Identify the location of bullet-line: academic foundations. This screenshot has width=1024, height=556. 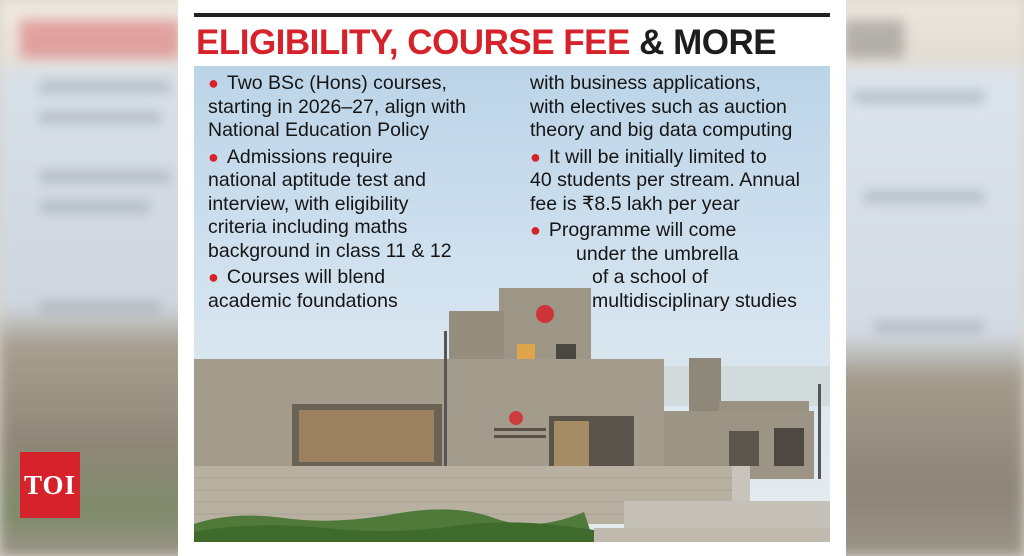
(303, 300).